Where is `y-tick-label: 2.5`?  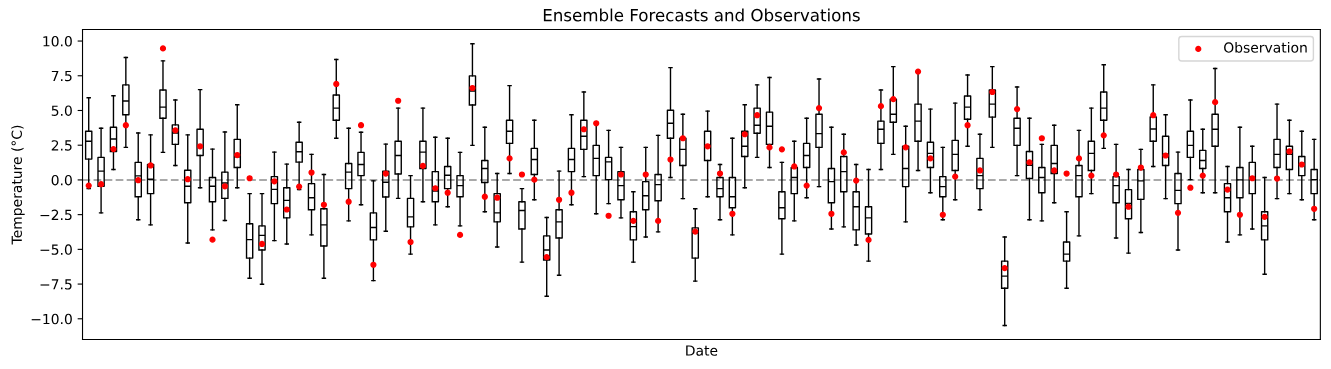 y-tick-label: 2.5 is located at coordinates (61, 145).